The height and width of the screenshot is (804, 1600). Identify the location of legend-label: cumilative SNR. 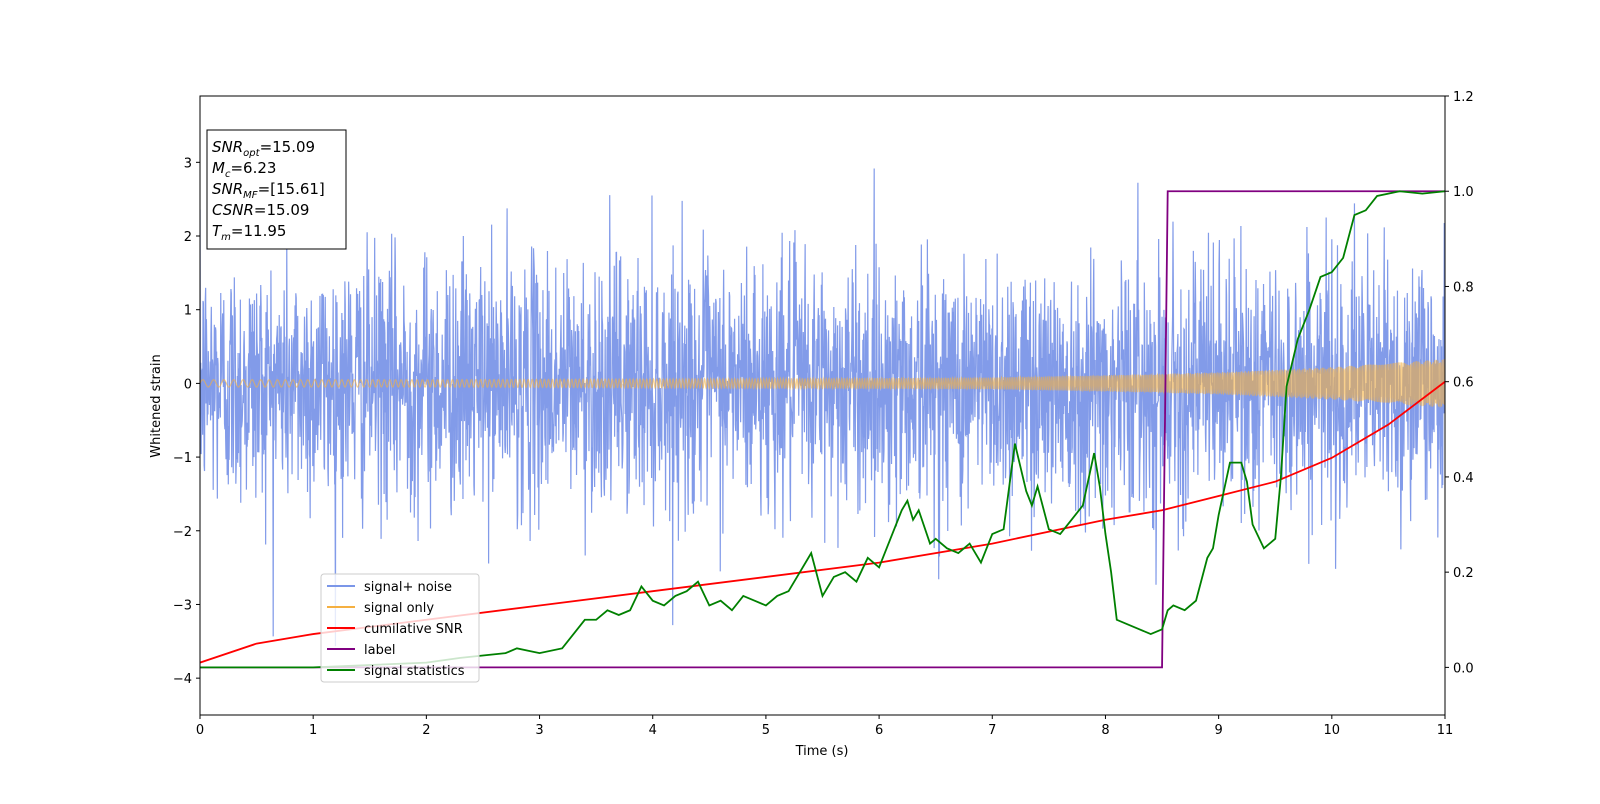
(413, 629).